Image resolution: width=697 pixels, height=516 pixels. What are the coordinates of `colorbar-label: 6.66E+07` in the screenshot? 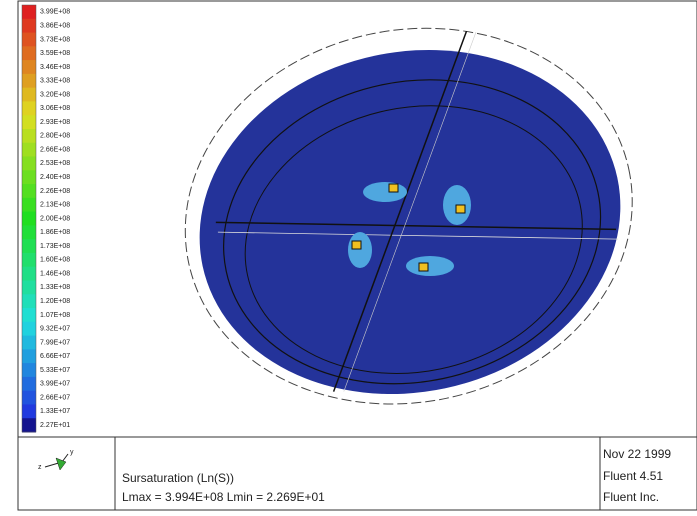 It's located at (55, 356).